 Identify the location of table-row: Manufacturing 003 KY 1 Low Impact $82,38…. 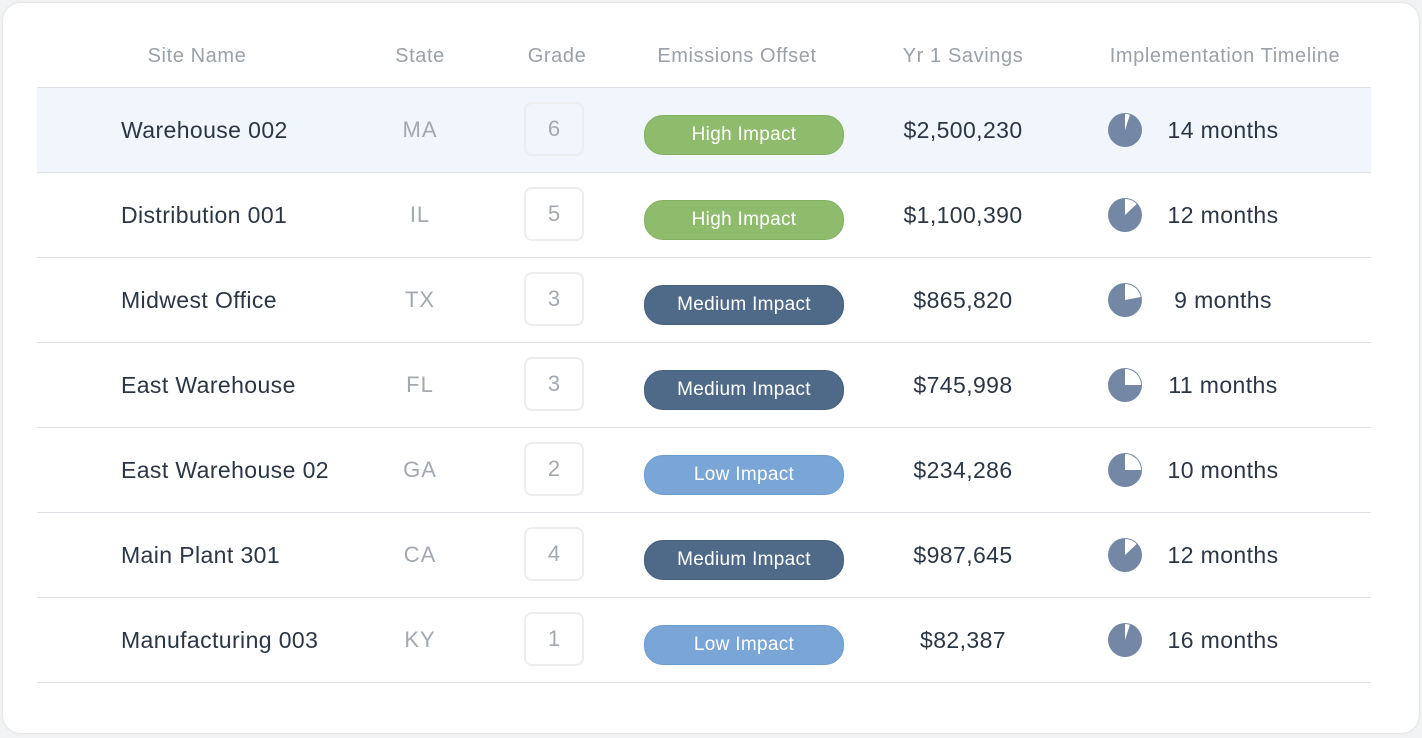
(704, 640).